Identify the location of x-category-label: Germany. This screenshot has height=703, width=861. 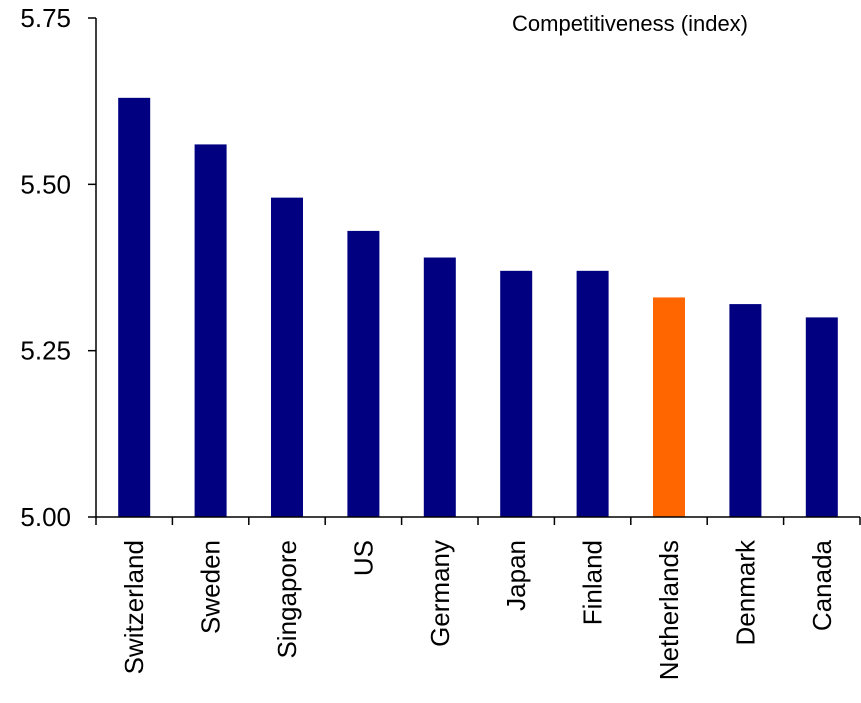
(440, 593).